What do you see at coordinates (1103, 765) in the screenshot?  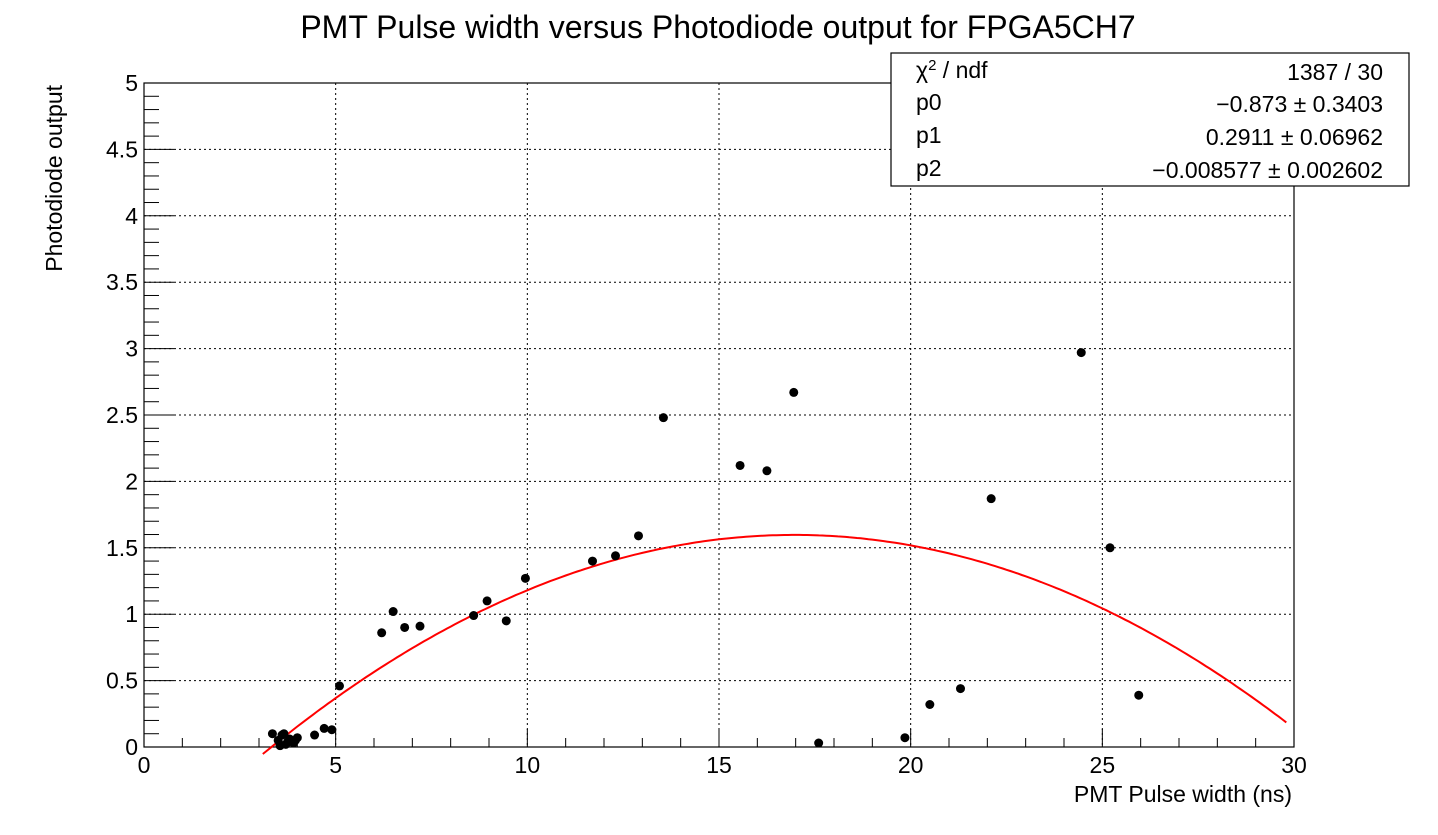 I see `x-tick-label: 25` at bounding box center [1103, 765].